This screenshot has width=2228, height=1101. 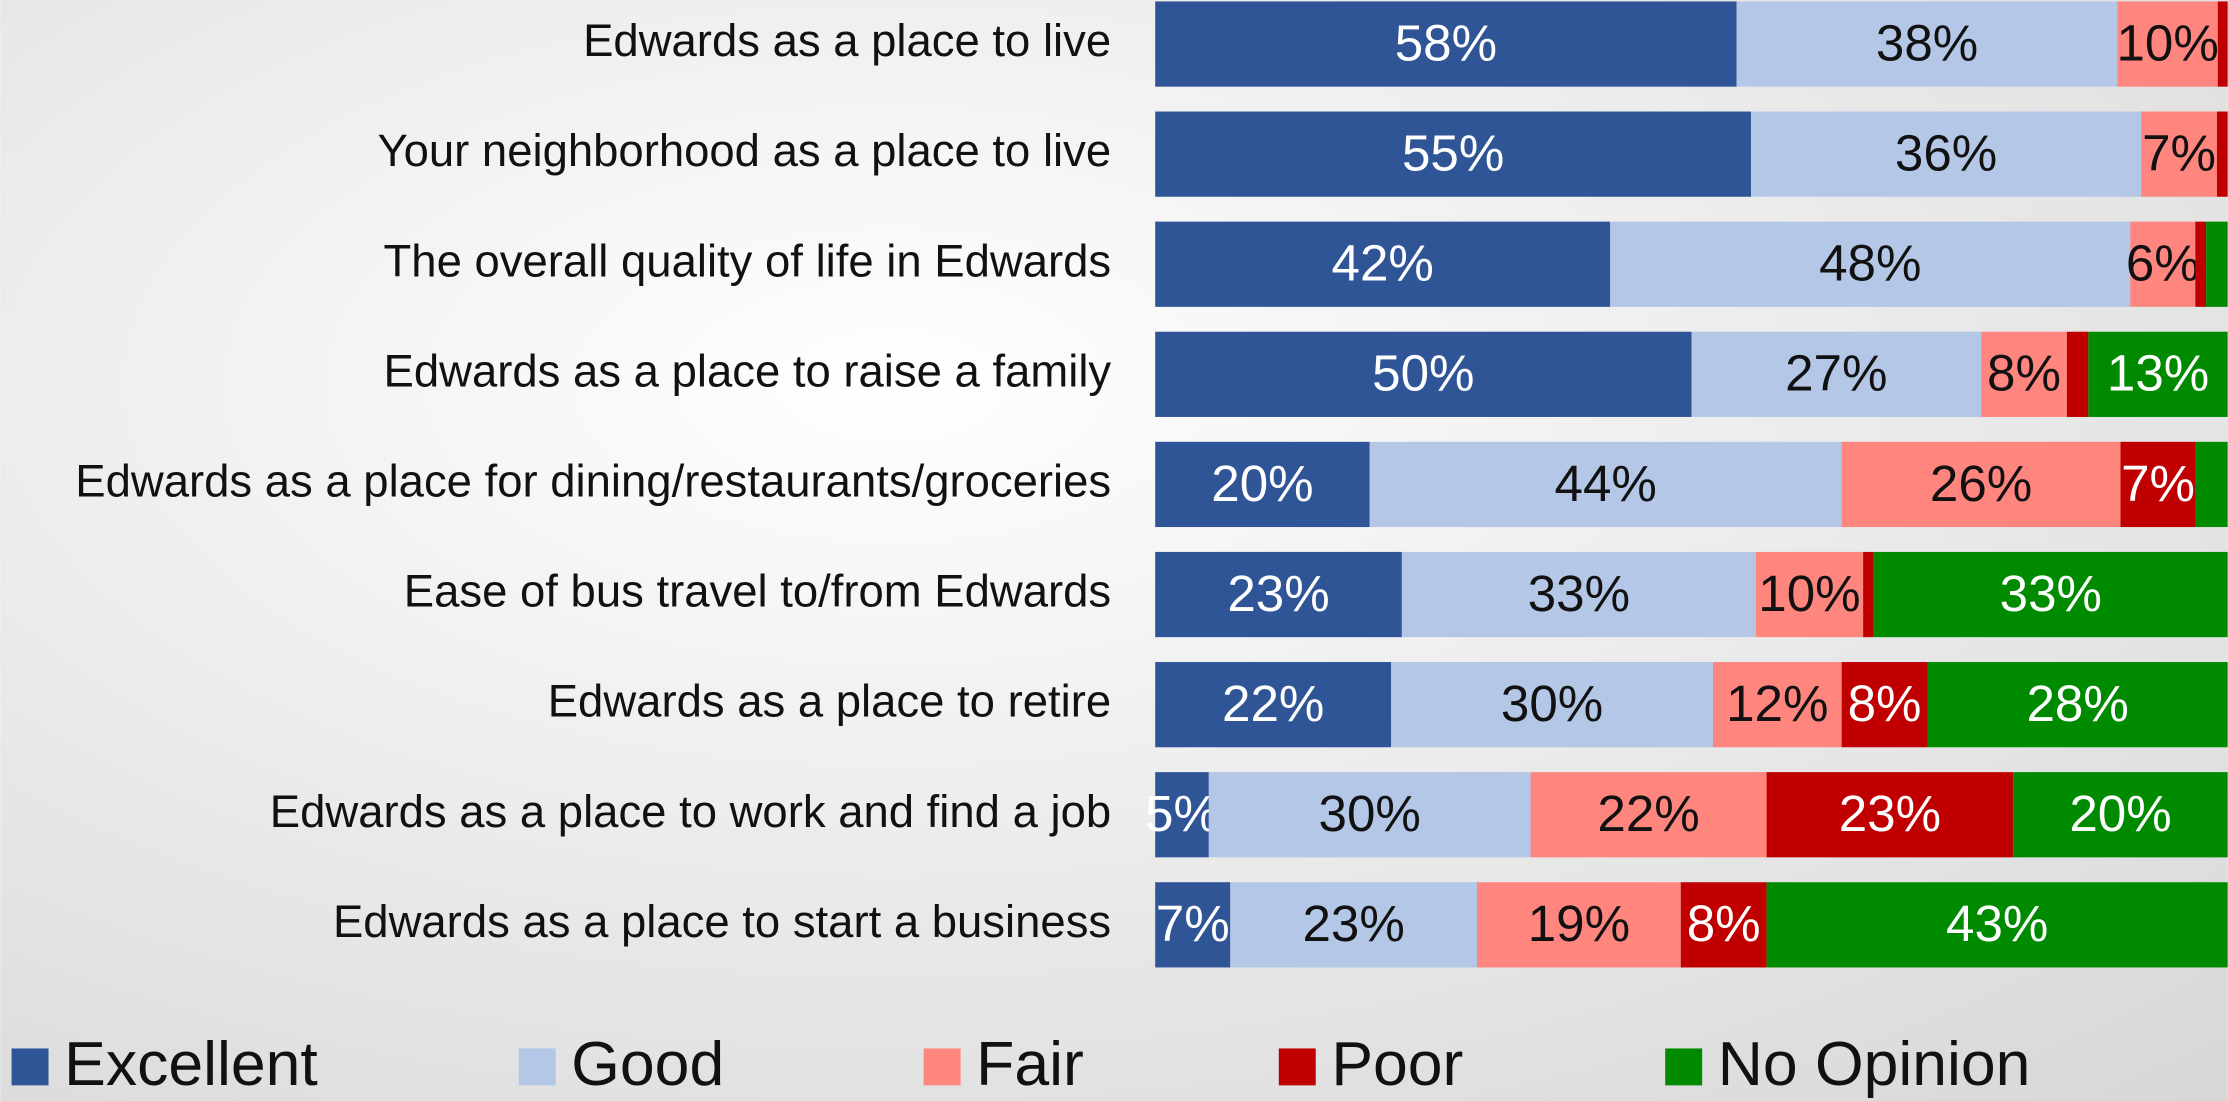 I want to click on value-label: 12%, so click(x=1777, y=703).